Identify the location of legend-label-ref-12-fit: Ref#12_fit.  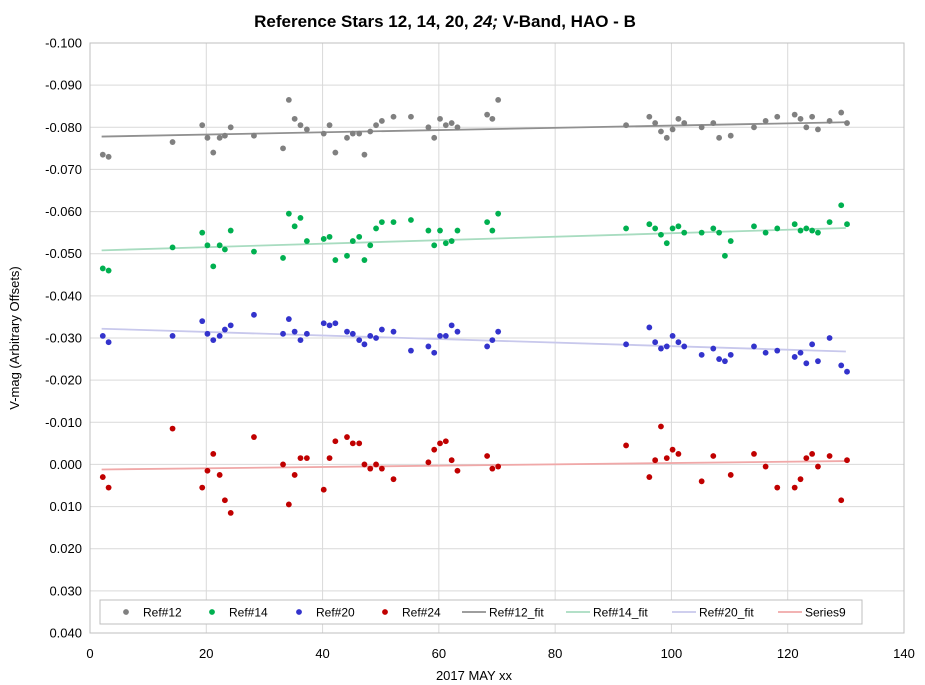
(516, 613).